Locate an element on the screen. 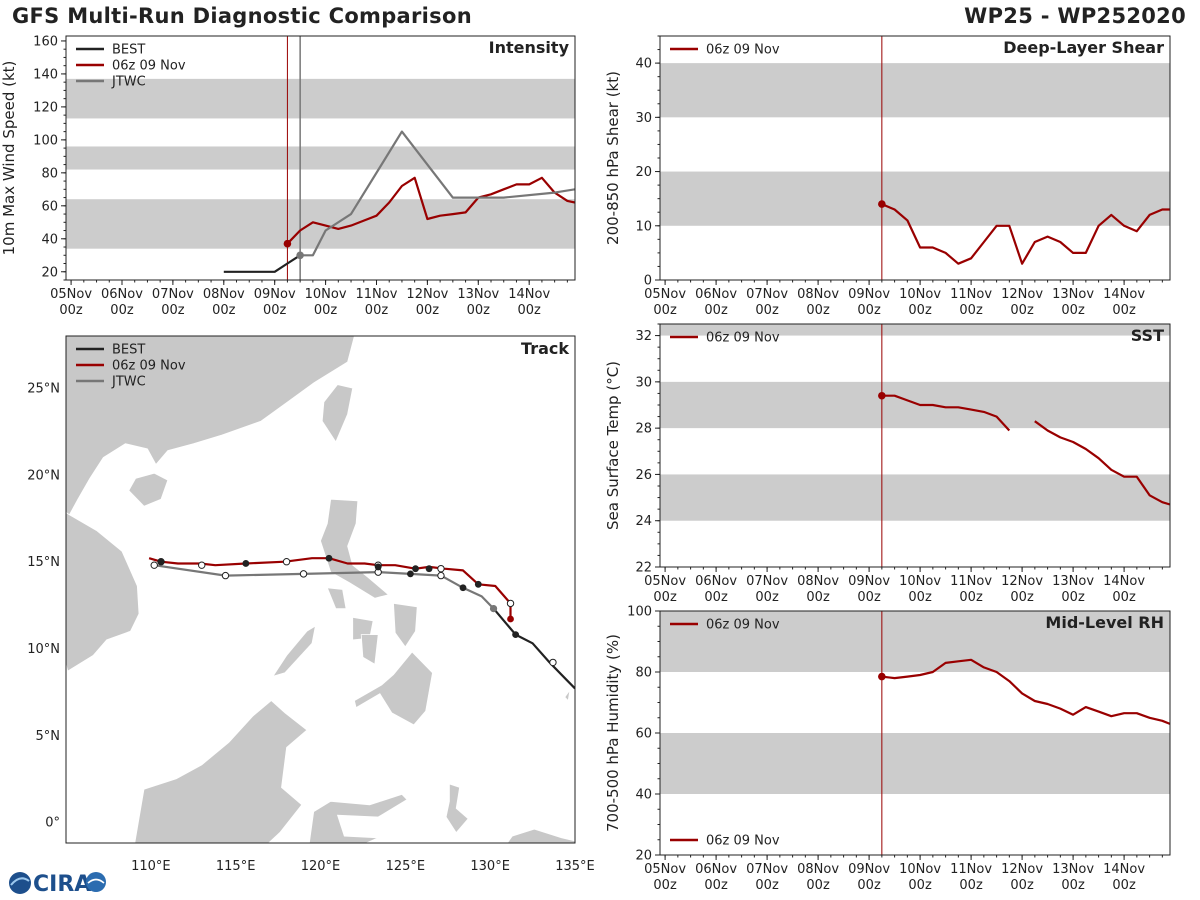 This screenshot has width=1200, height=900. series-line-jtwc is located at coordinates (437, 193).